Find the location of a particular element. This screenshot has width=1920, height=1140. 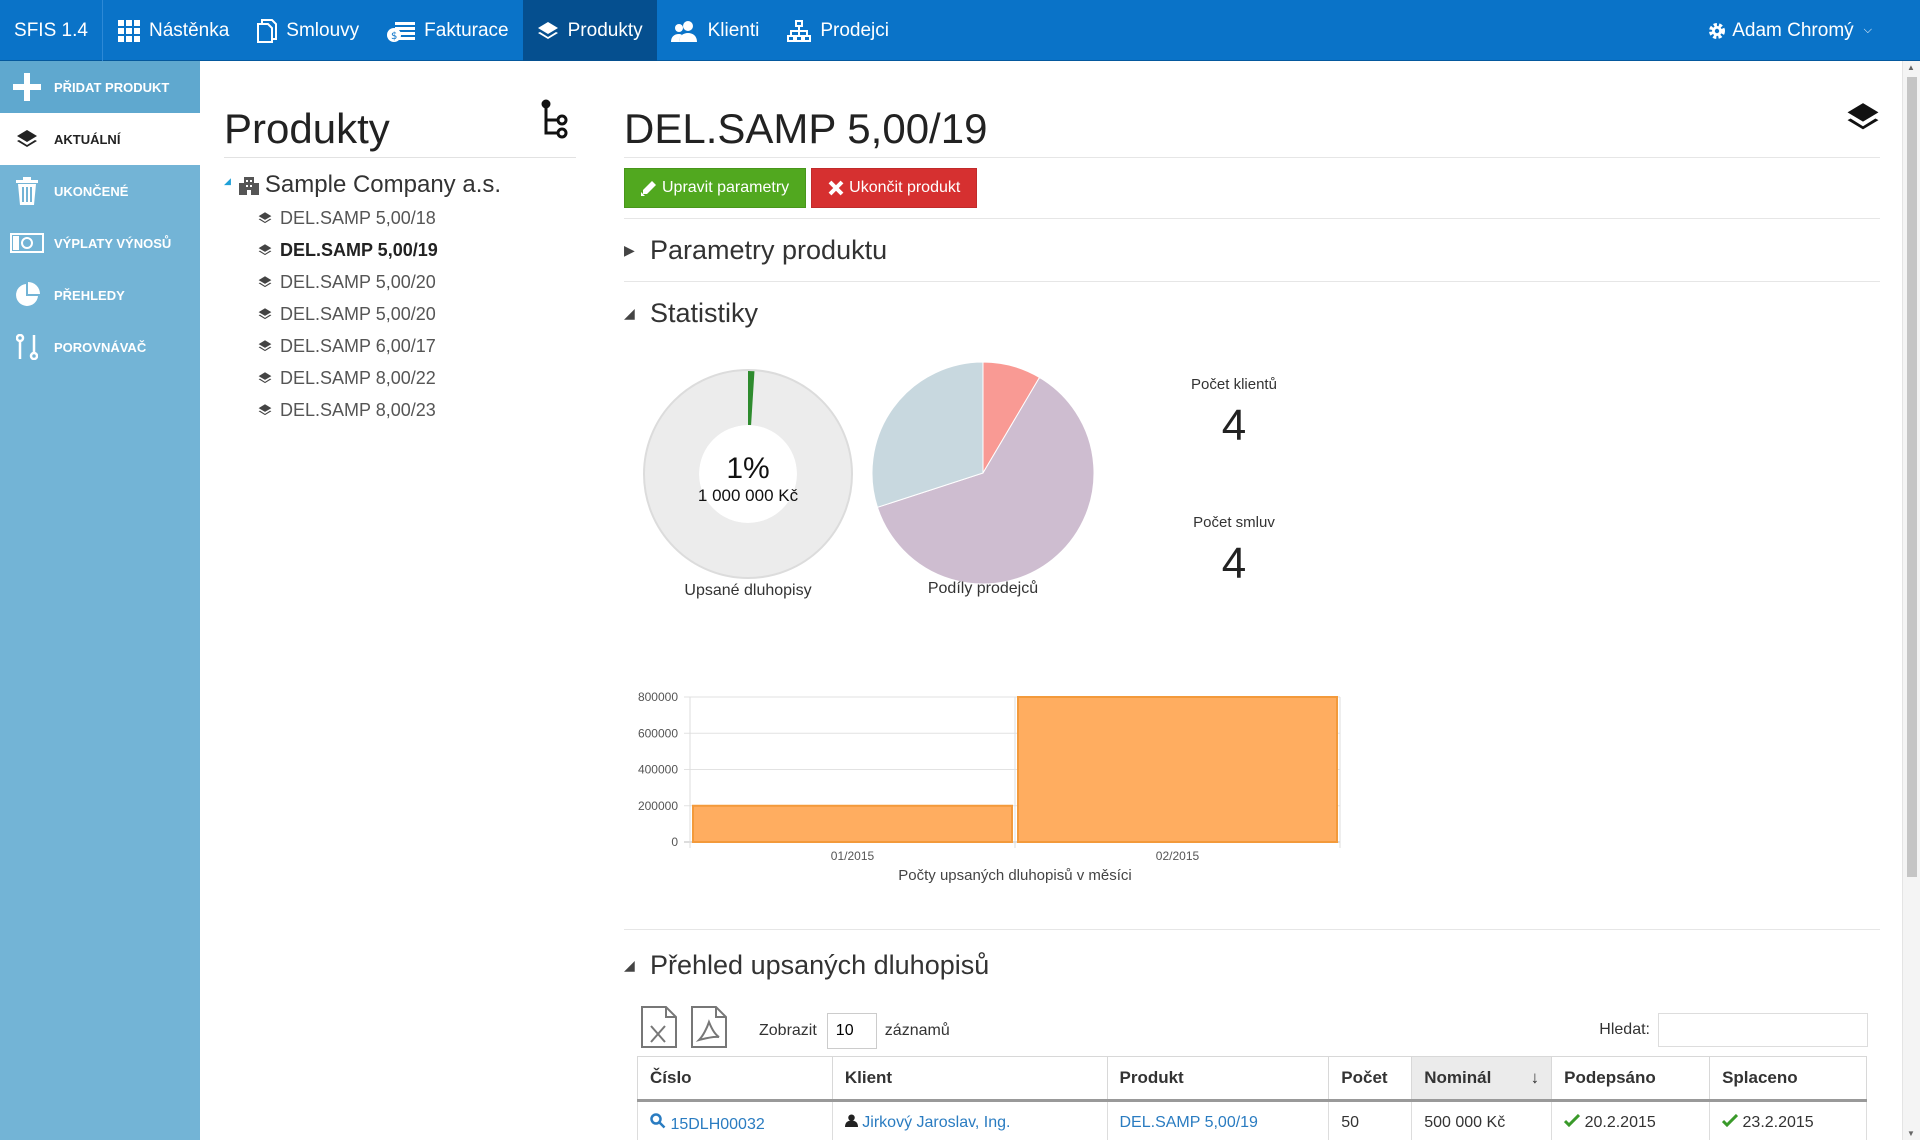

column-header-produkt: Produkt is located at coordinates (1218, 1079).